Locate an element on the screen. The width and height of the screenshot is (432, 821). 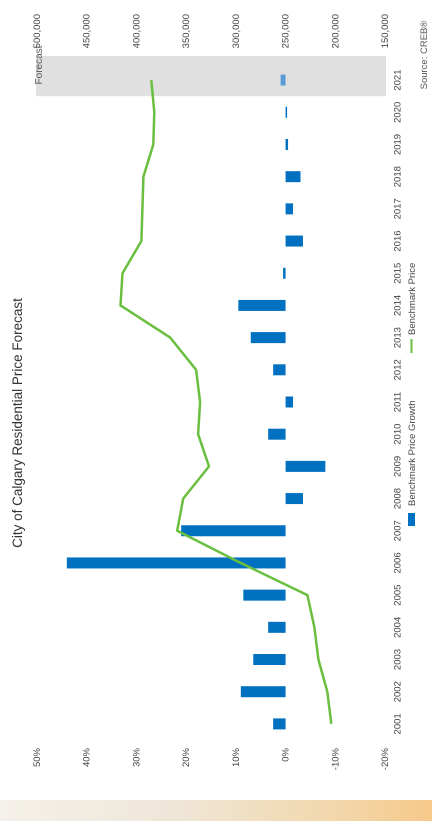
growth-tick-label: 50% is located at coordinates (37, 757).